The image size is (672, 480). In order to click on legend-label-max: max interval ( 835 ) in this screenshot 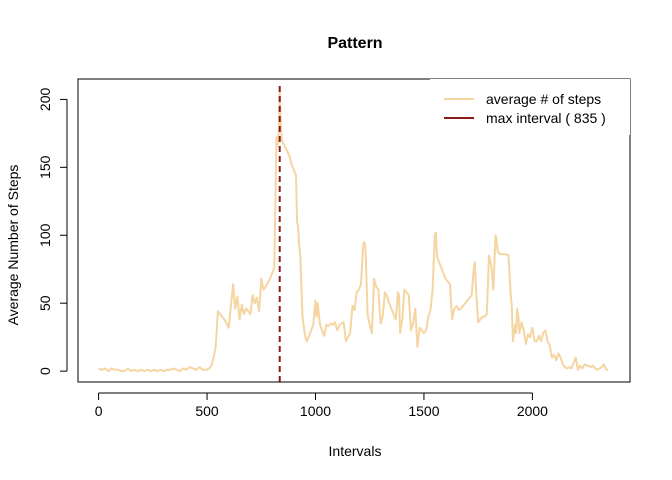, I will do `click(546, 118)`.